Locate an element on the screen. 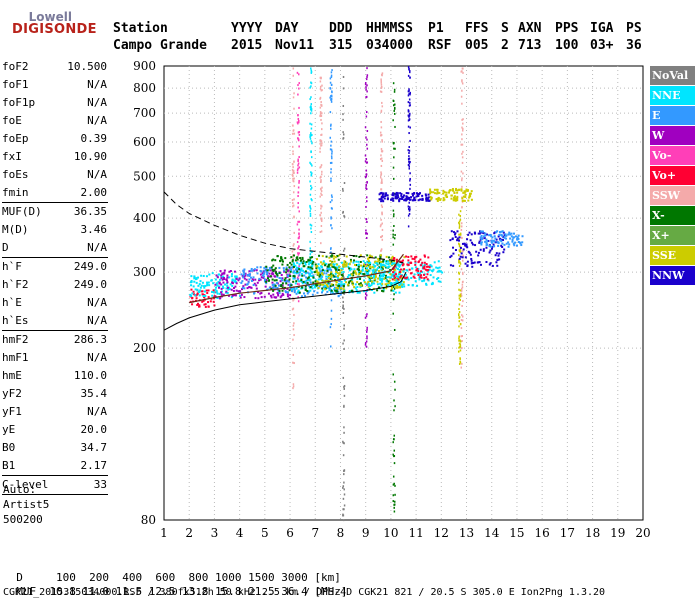 The image size is (700, 600). param-row: h`Es N/A is located at coordinates (55, 321).